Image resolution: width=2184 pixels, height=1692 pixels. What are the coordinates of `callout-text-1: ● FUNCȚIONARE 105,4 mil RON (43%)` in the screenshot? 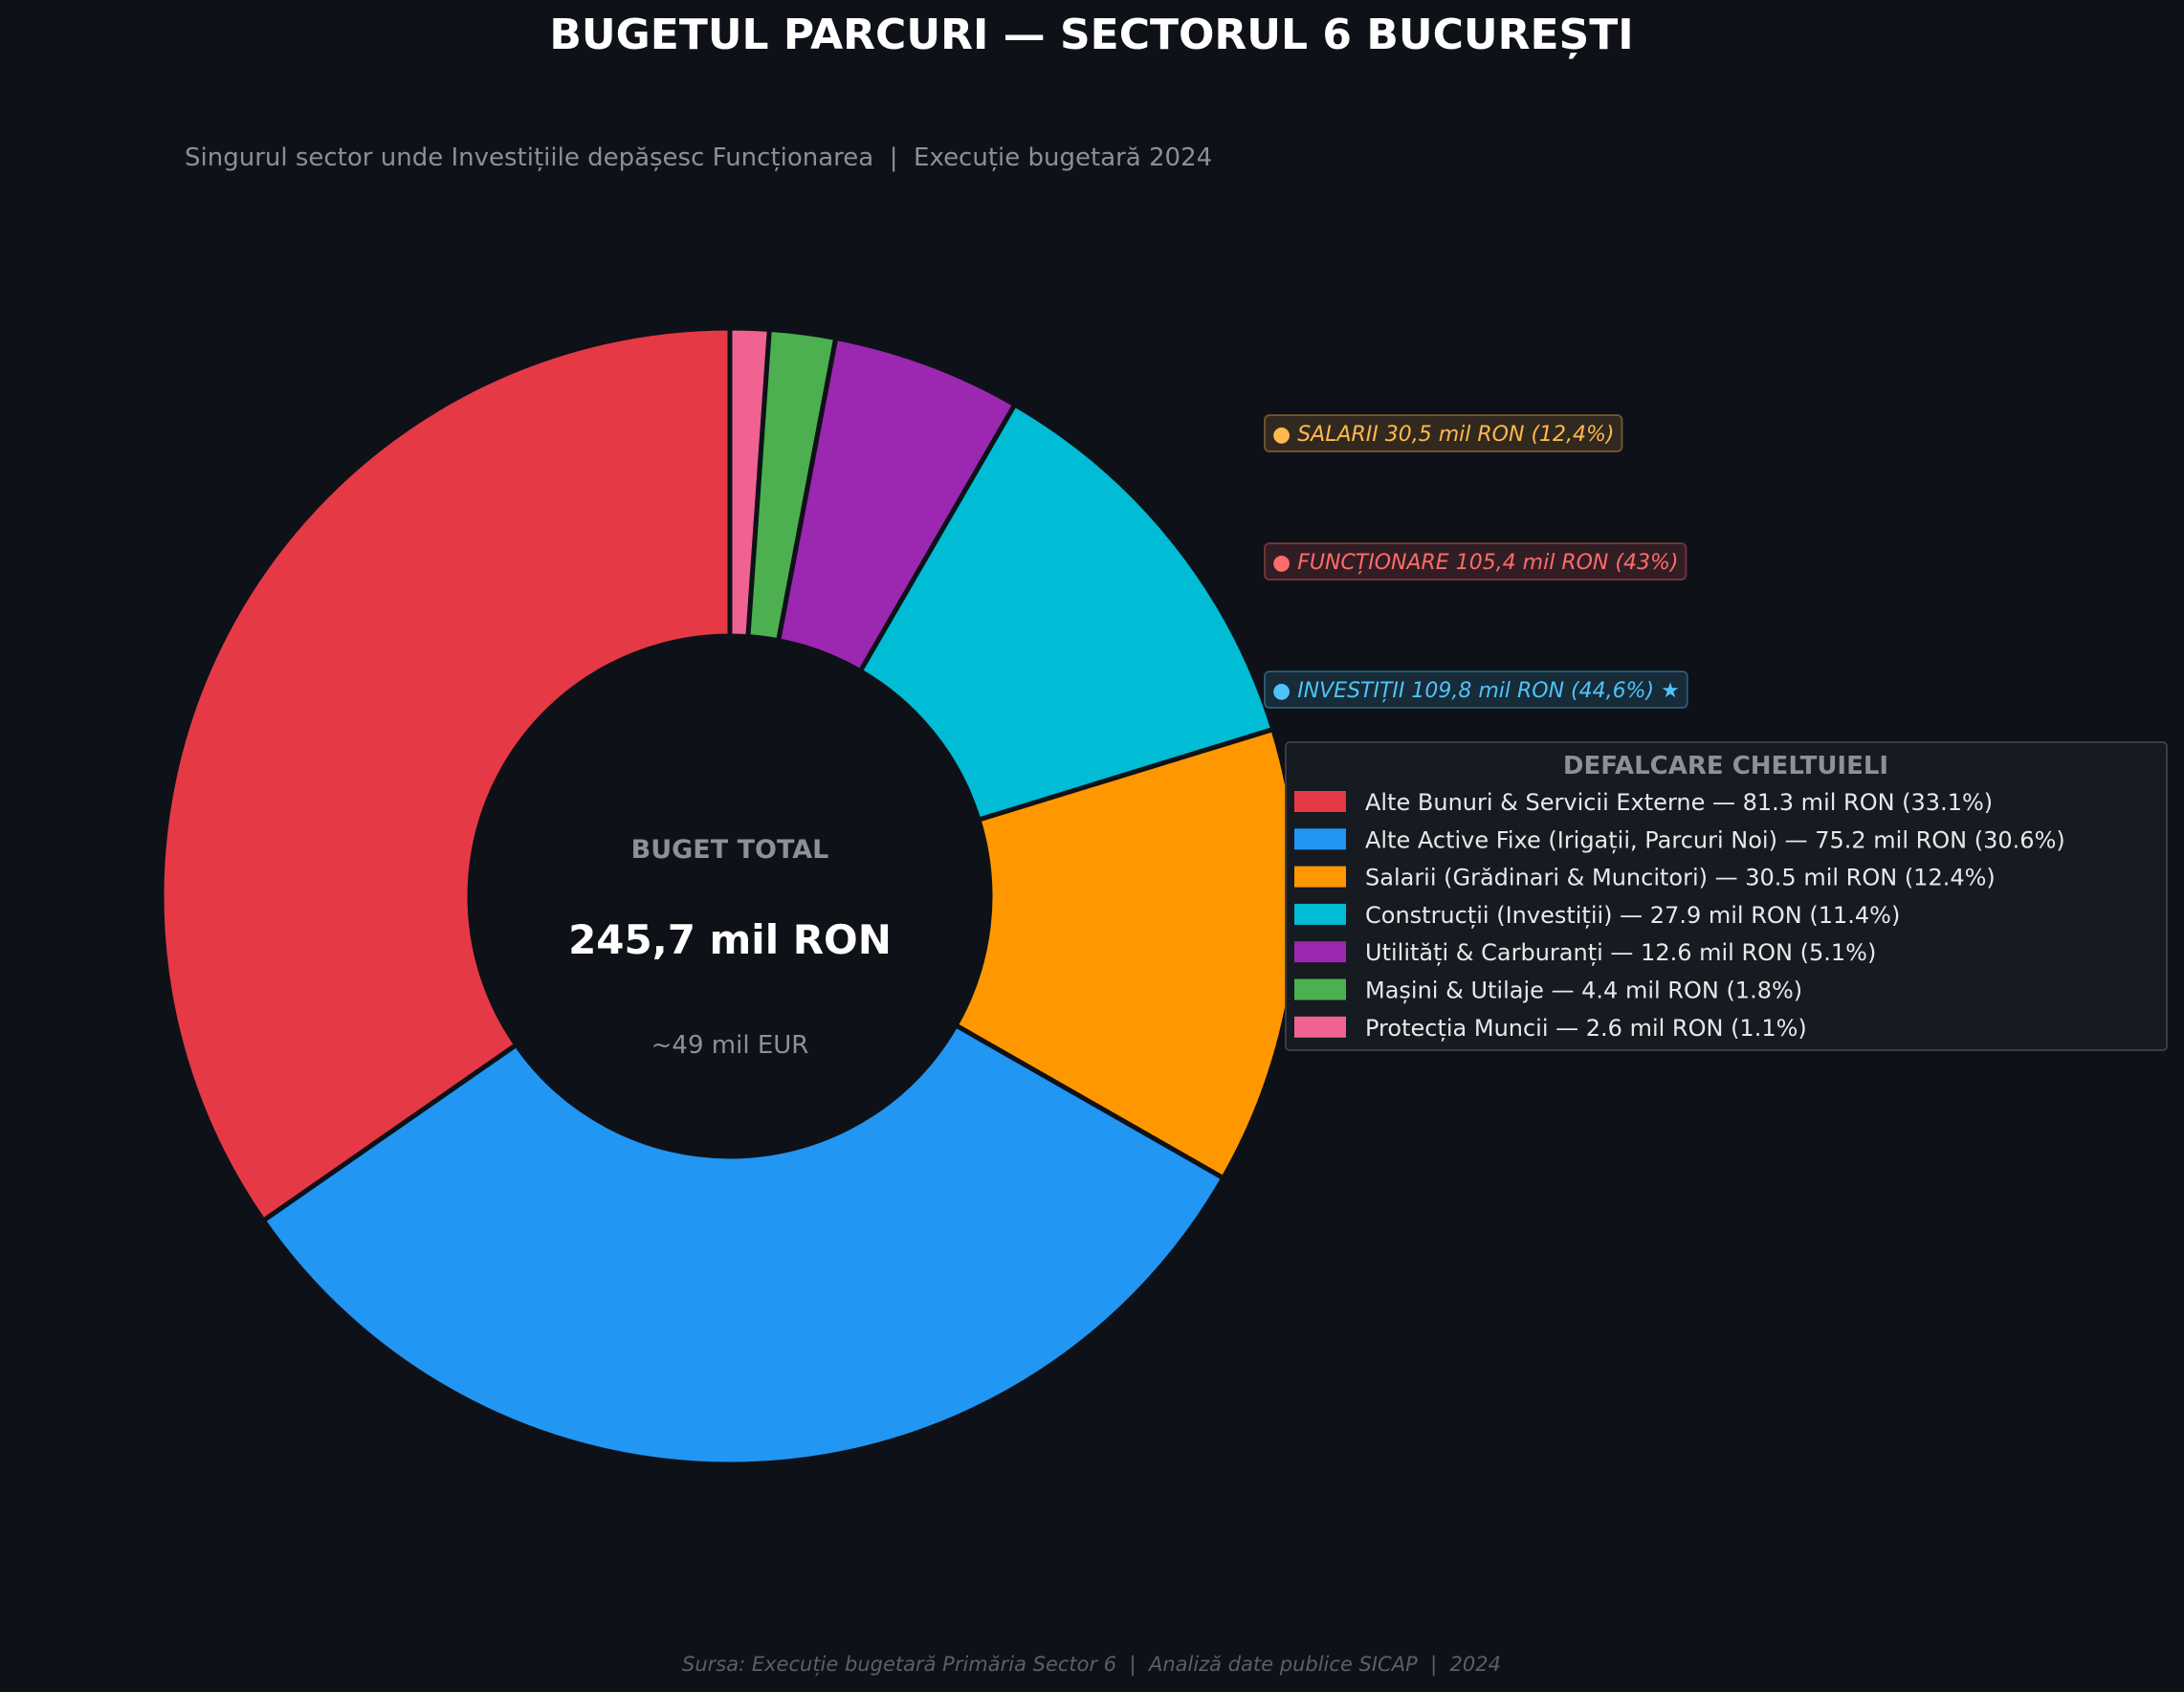 It's located at (1475, 563).